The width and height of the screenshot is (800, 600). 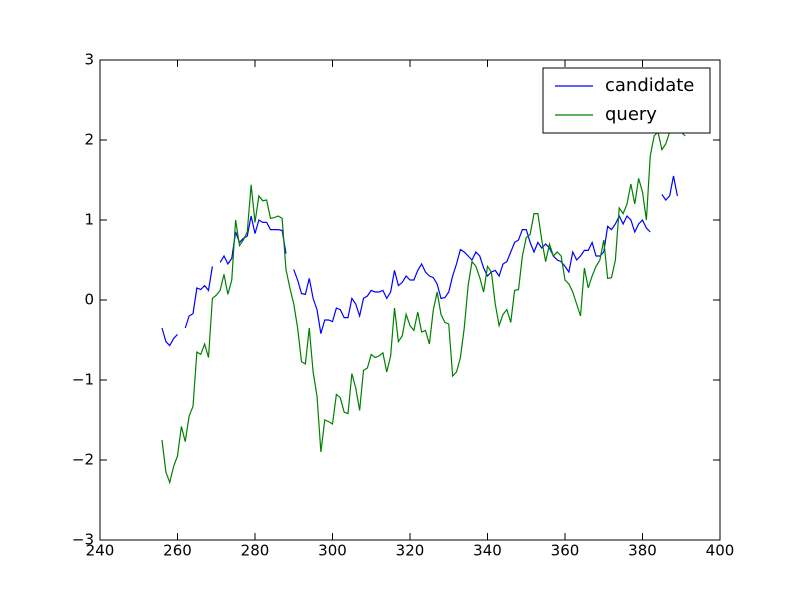 I want to click on x-tick-label: 320, so click(x=410, y=551).